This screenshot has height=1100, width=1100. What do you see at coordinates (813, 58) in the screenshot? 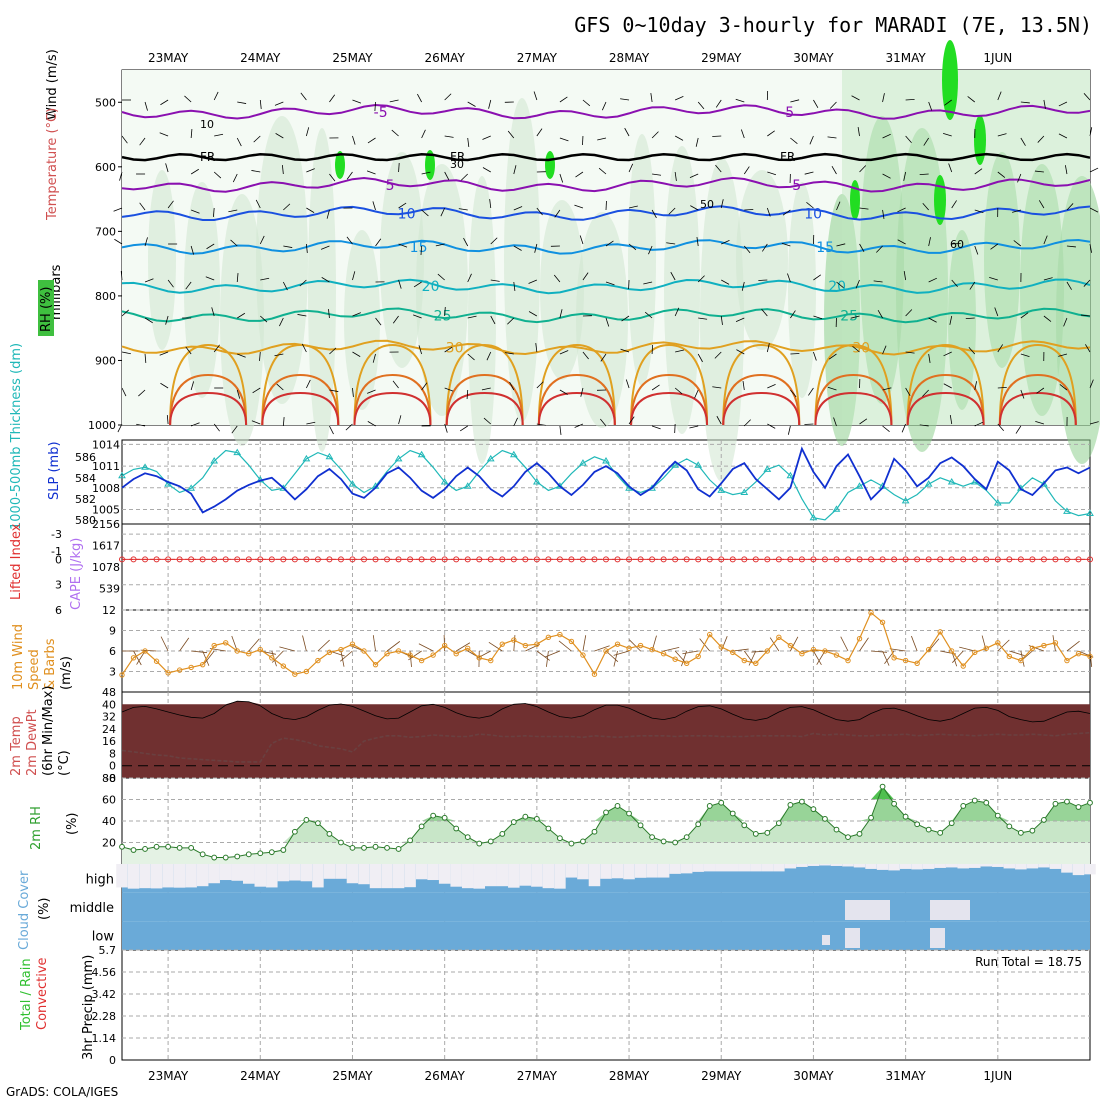
I see `date-label-top: 30MAY` at bounding box center [813, 58].